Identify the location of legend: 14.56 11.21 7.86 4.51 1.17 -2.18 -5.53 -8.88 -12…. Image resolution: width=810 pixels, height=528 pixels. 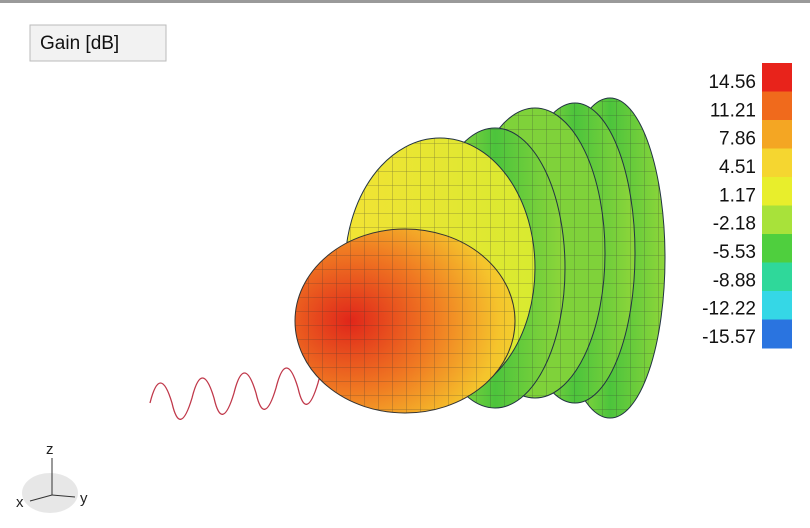
(747, 206).